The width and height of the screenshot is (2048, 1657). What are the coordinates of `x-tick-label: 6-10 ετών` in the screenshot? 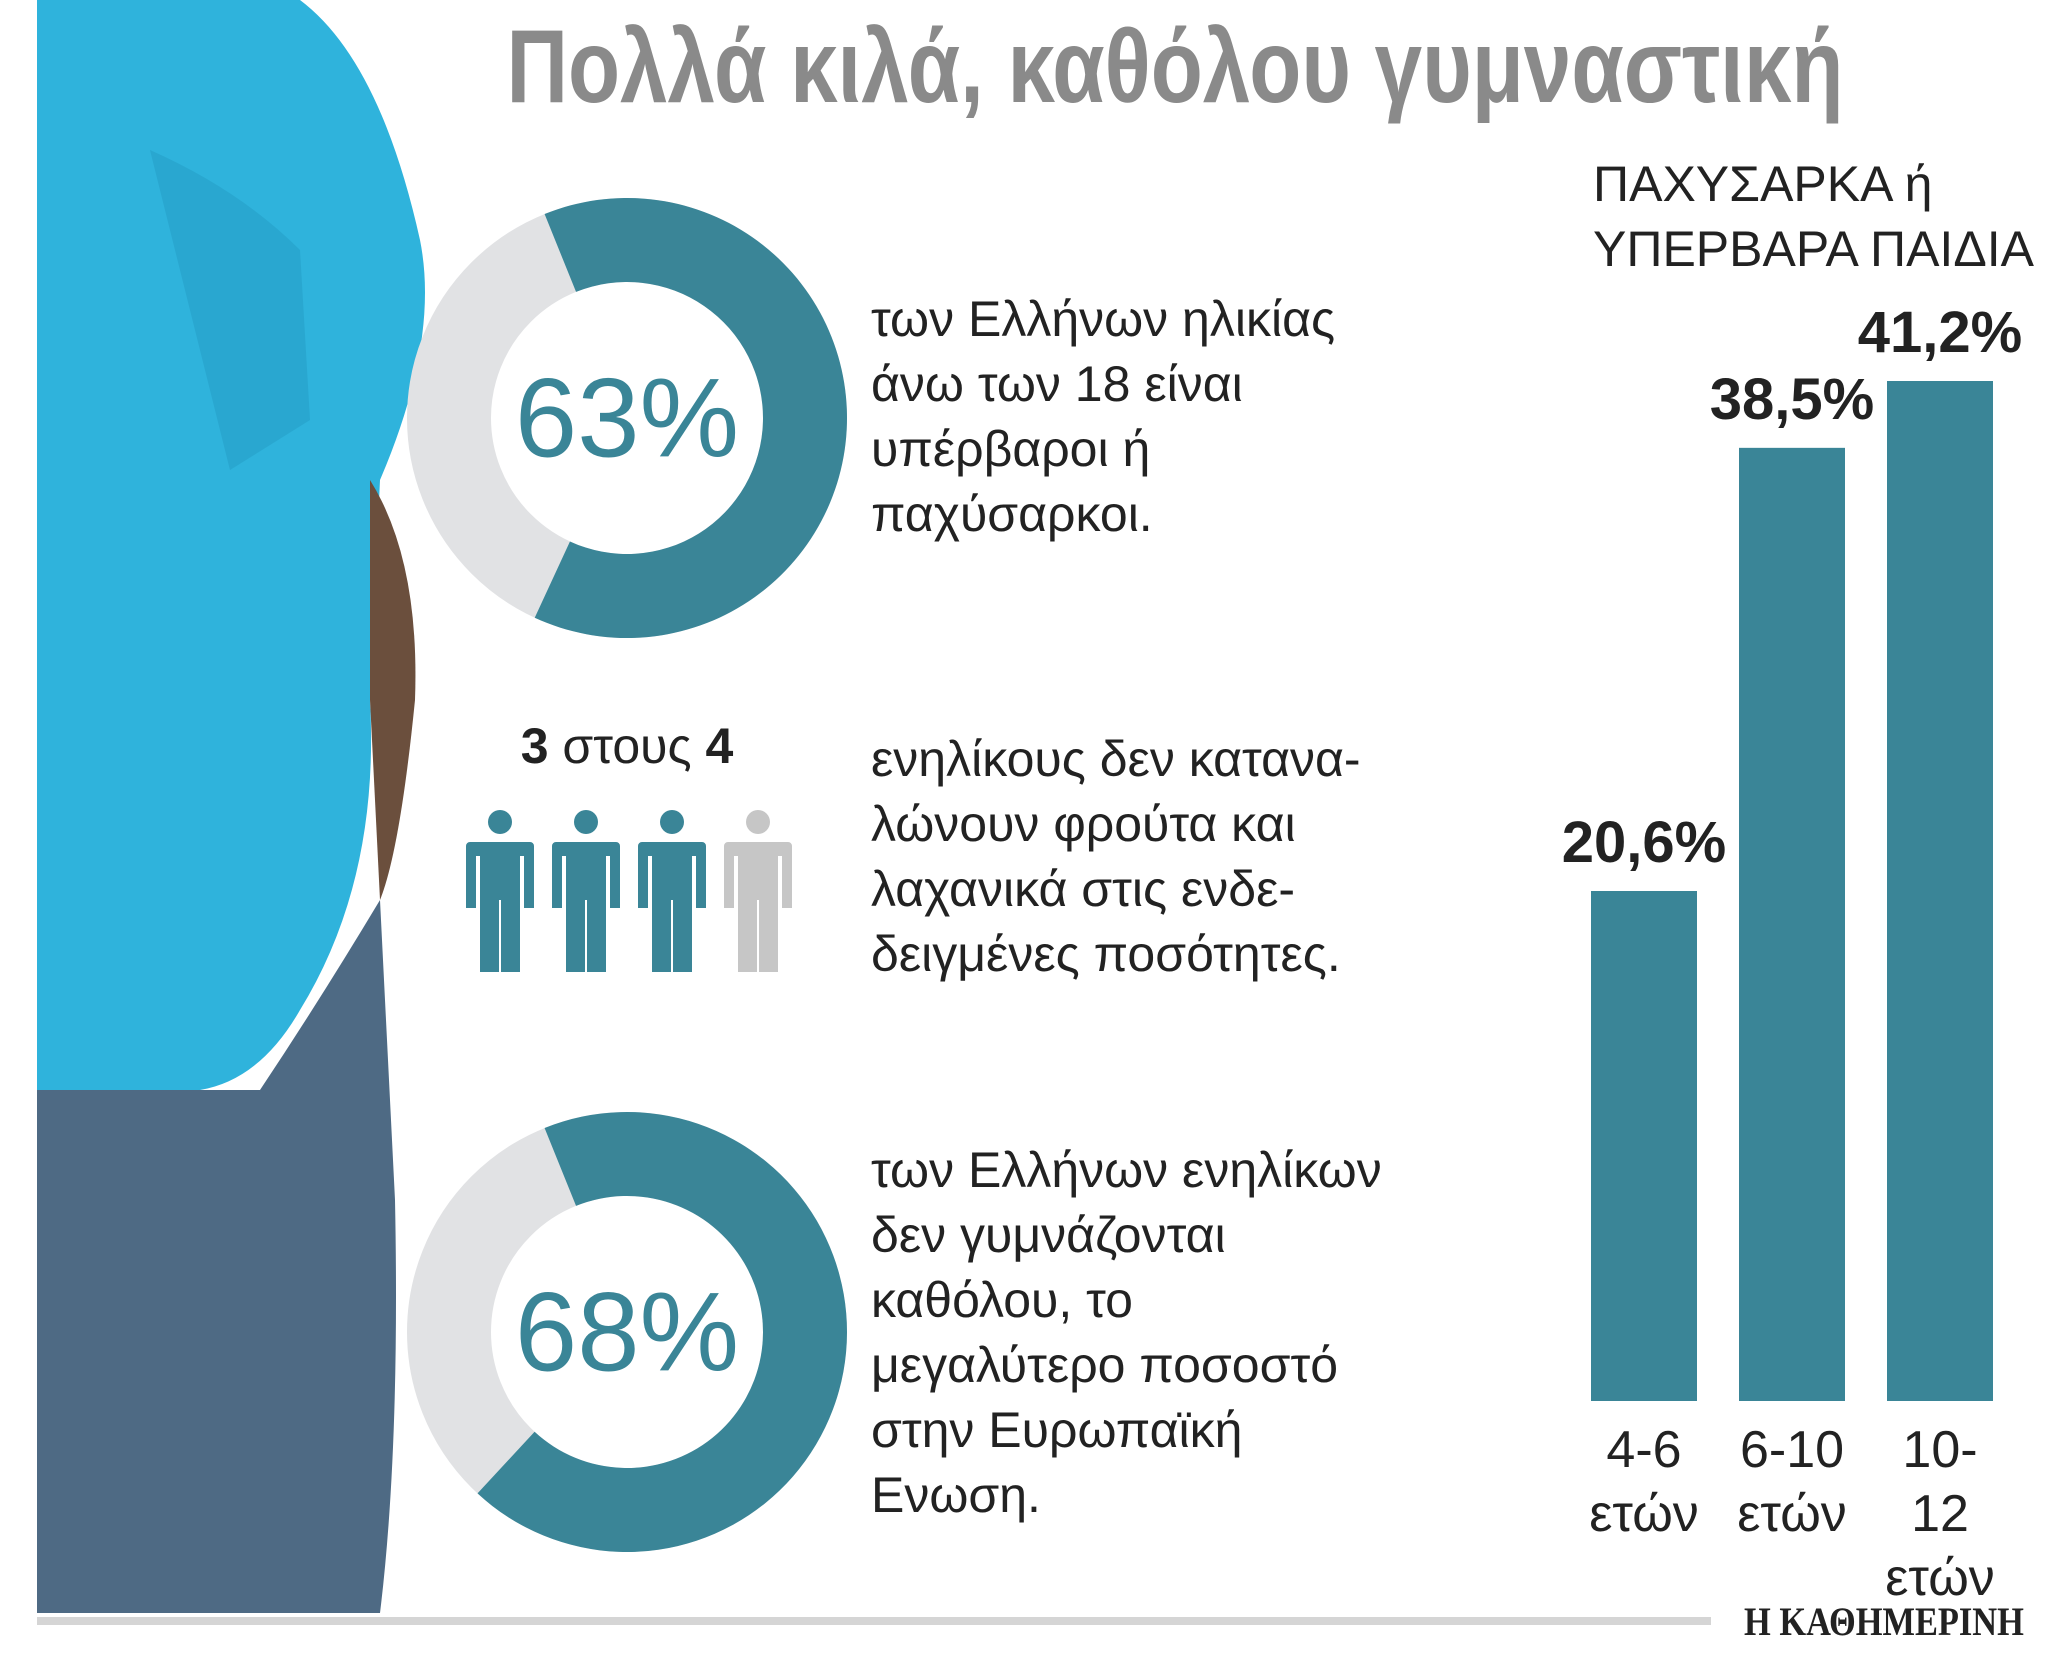 It's located at (1792, 1482).